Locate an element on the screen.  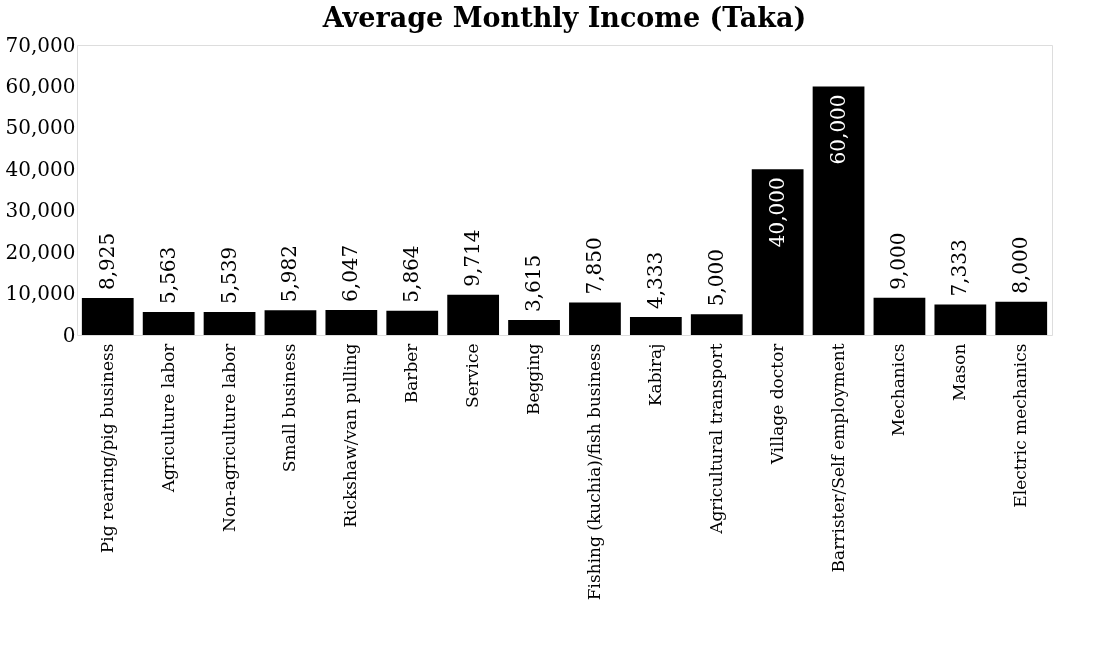
x-tick-label: Small business is located at coordinates (289, 408).